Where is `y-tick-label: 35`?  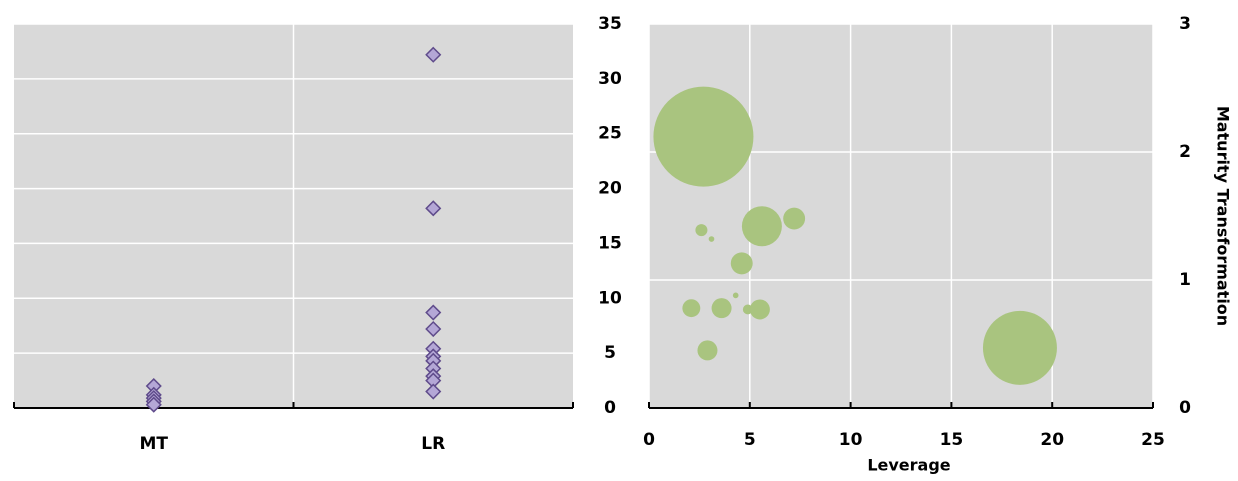 y-tick-label: 35 is located at coordinates (610, 24).